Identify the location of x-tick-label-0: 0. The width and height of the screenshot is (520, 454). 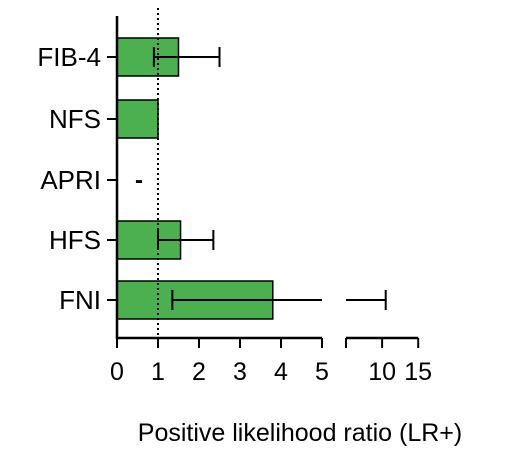
(117, 372).